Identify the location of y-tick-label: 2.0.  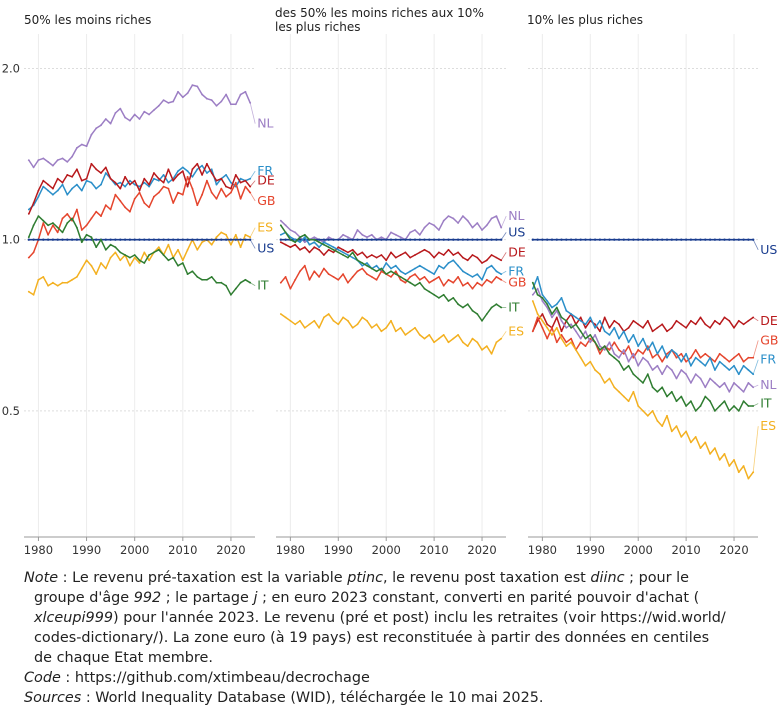
(11, 69).